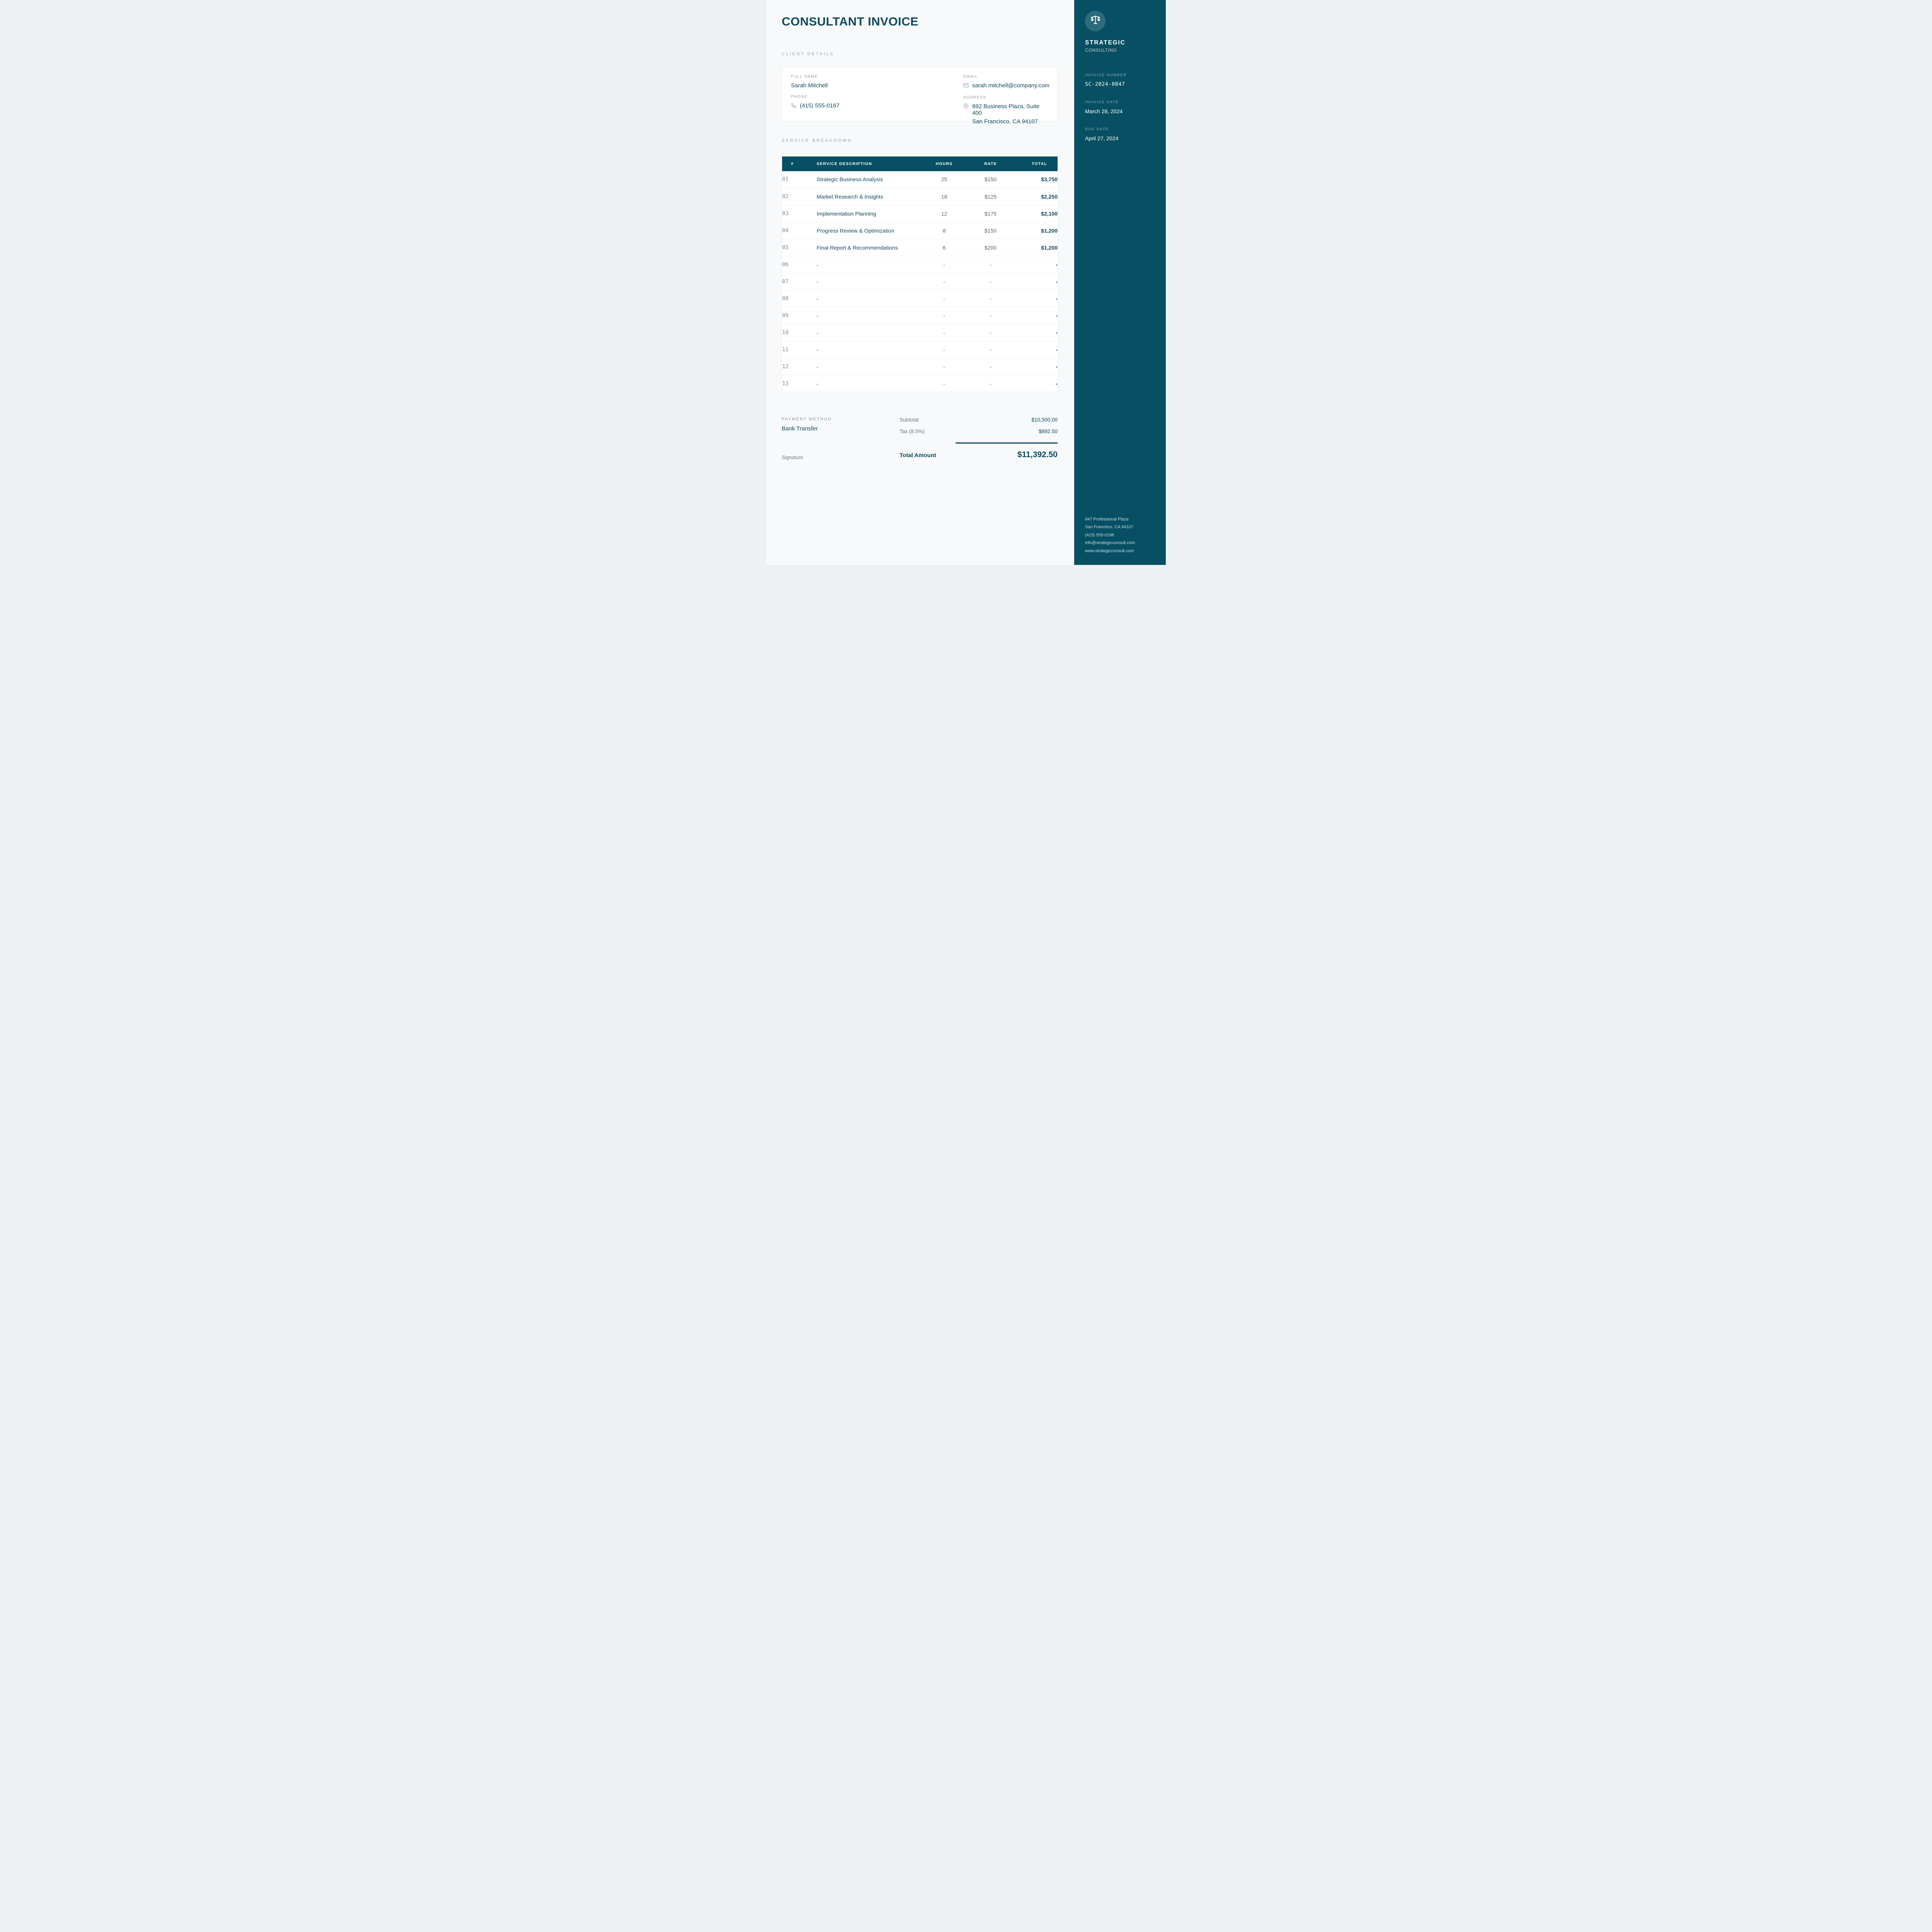 This screenshot has height=1932, width=1932. Describe the element at coordinates (975, 98) in the screenshot. I see `address-label: ADDRESS` at that location.